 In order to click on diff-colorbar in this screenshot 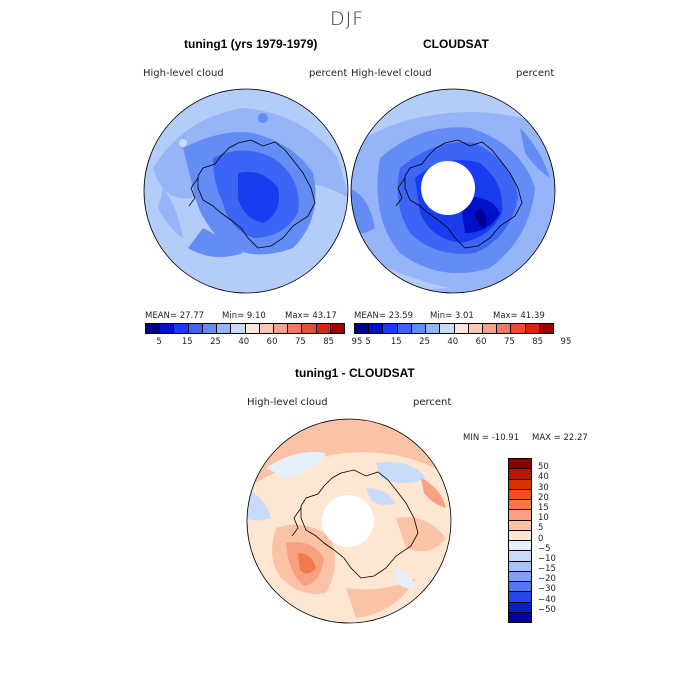, I will do `click(520, 540)`.